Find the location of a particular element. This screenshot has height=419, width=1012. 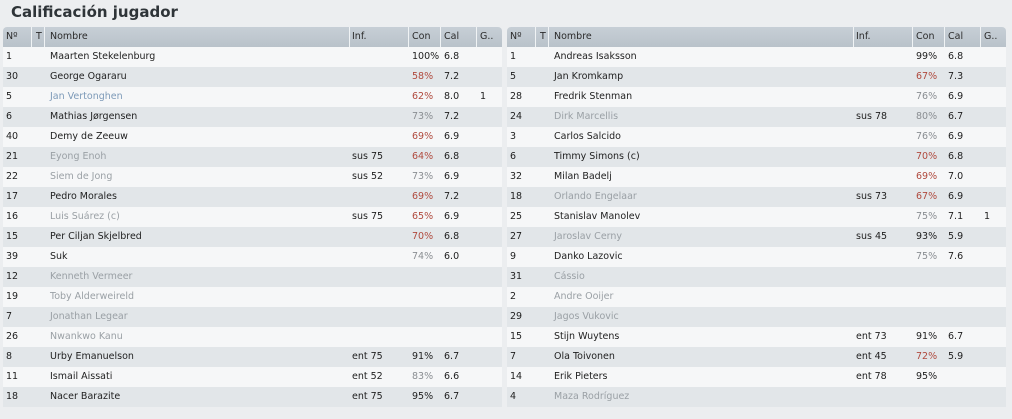

table-row: 2 Andre Ooijer is located at coordinates (756, 297).